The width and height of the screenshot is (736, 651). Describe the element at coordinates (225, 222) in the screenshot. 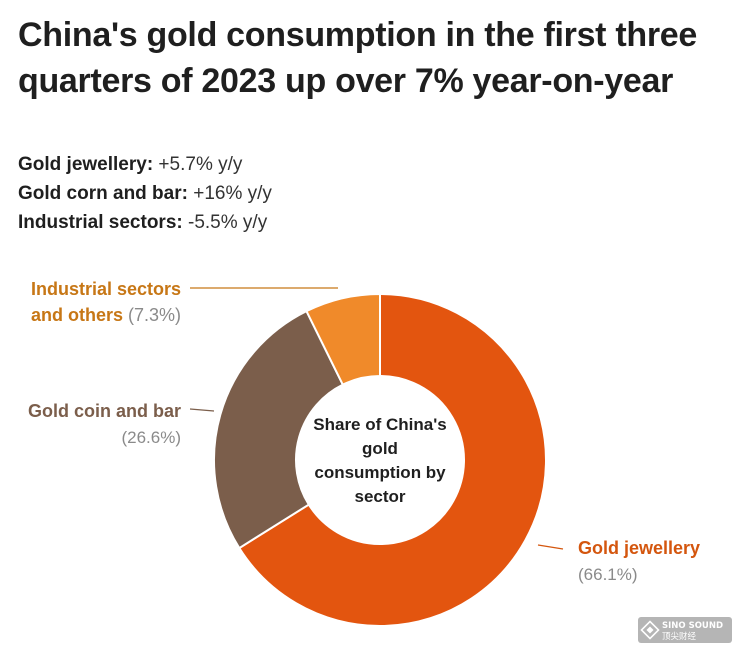

I see `stat-value: -5.5% y/y` at that location.